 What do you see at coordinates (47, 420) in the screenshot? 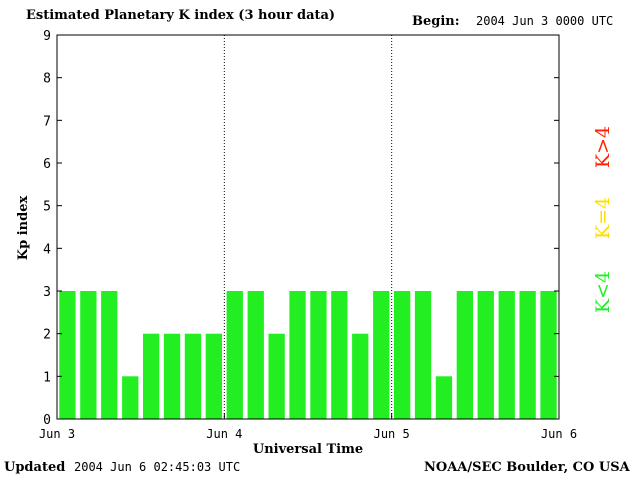
I see `y-tick-label: 0` at bounding box center [47, 420].